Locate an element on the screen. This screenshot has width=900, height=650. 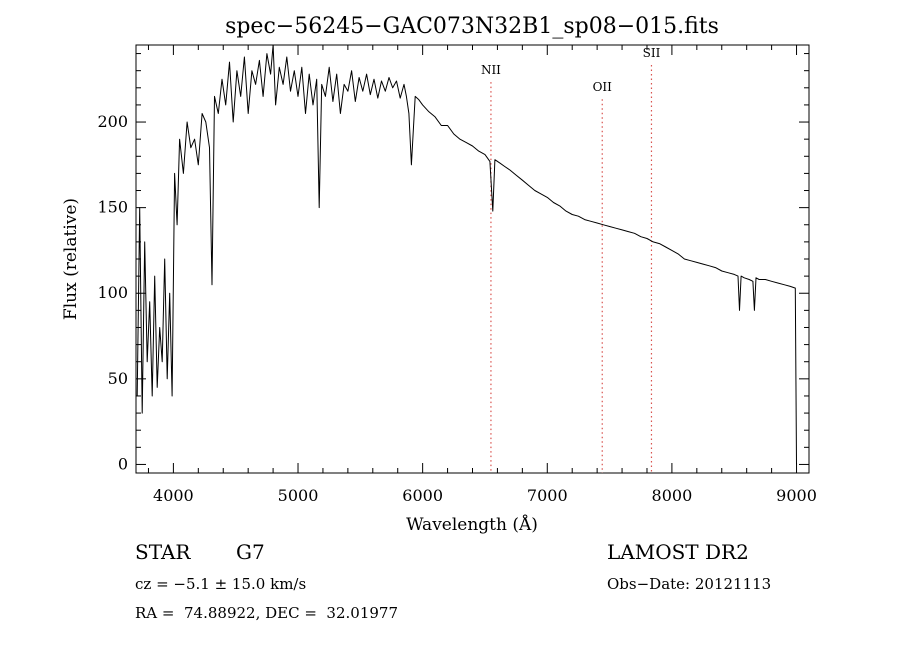
observation-date: Obs−Date: 20121113 is located at coordinates (689, 584).